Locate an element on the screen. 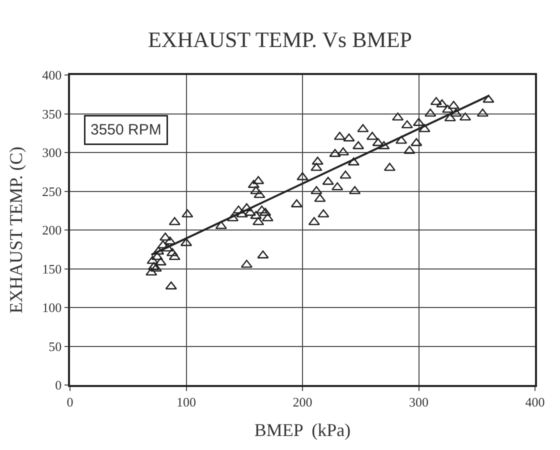 This screenshot has width=560, height=450. annotation: 3550 RPM is located at coordinates (126, 130).